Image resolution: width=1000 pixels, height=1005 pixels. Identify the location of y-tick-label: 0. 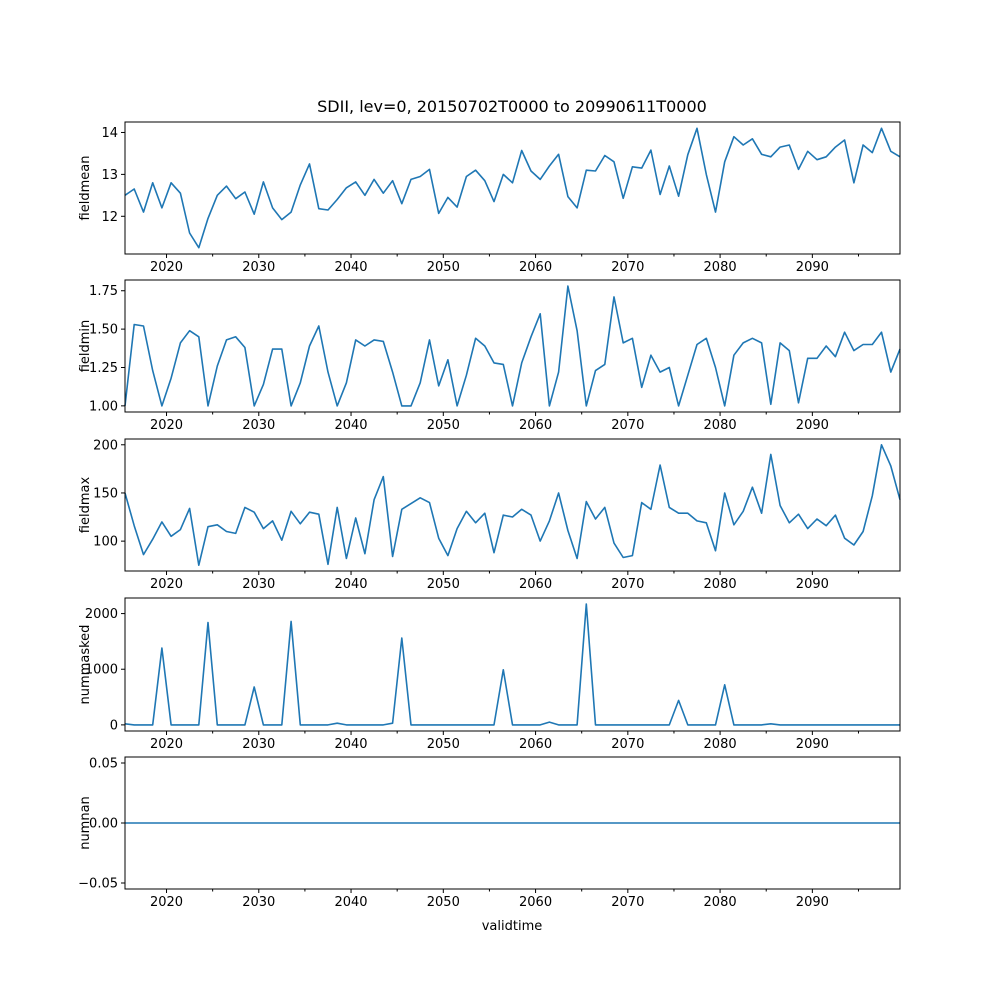
(114, 725).